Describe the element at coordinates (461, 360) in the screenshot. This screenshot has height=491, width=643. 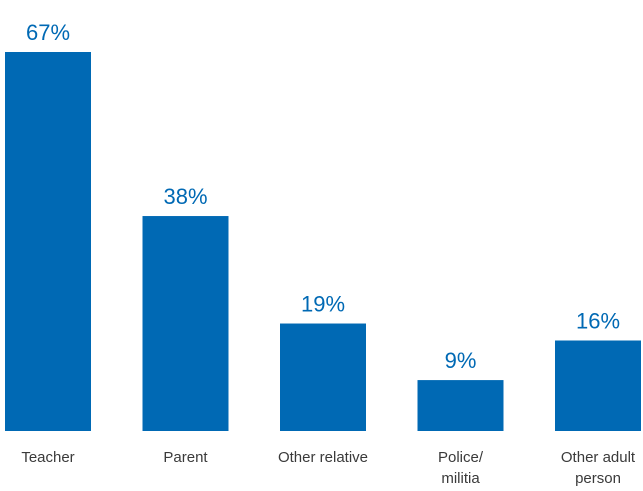
I see `value-label-police-militia: 9%` at that location.